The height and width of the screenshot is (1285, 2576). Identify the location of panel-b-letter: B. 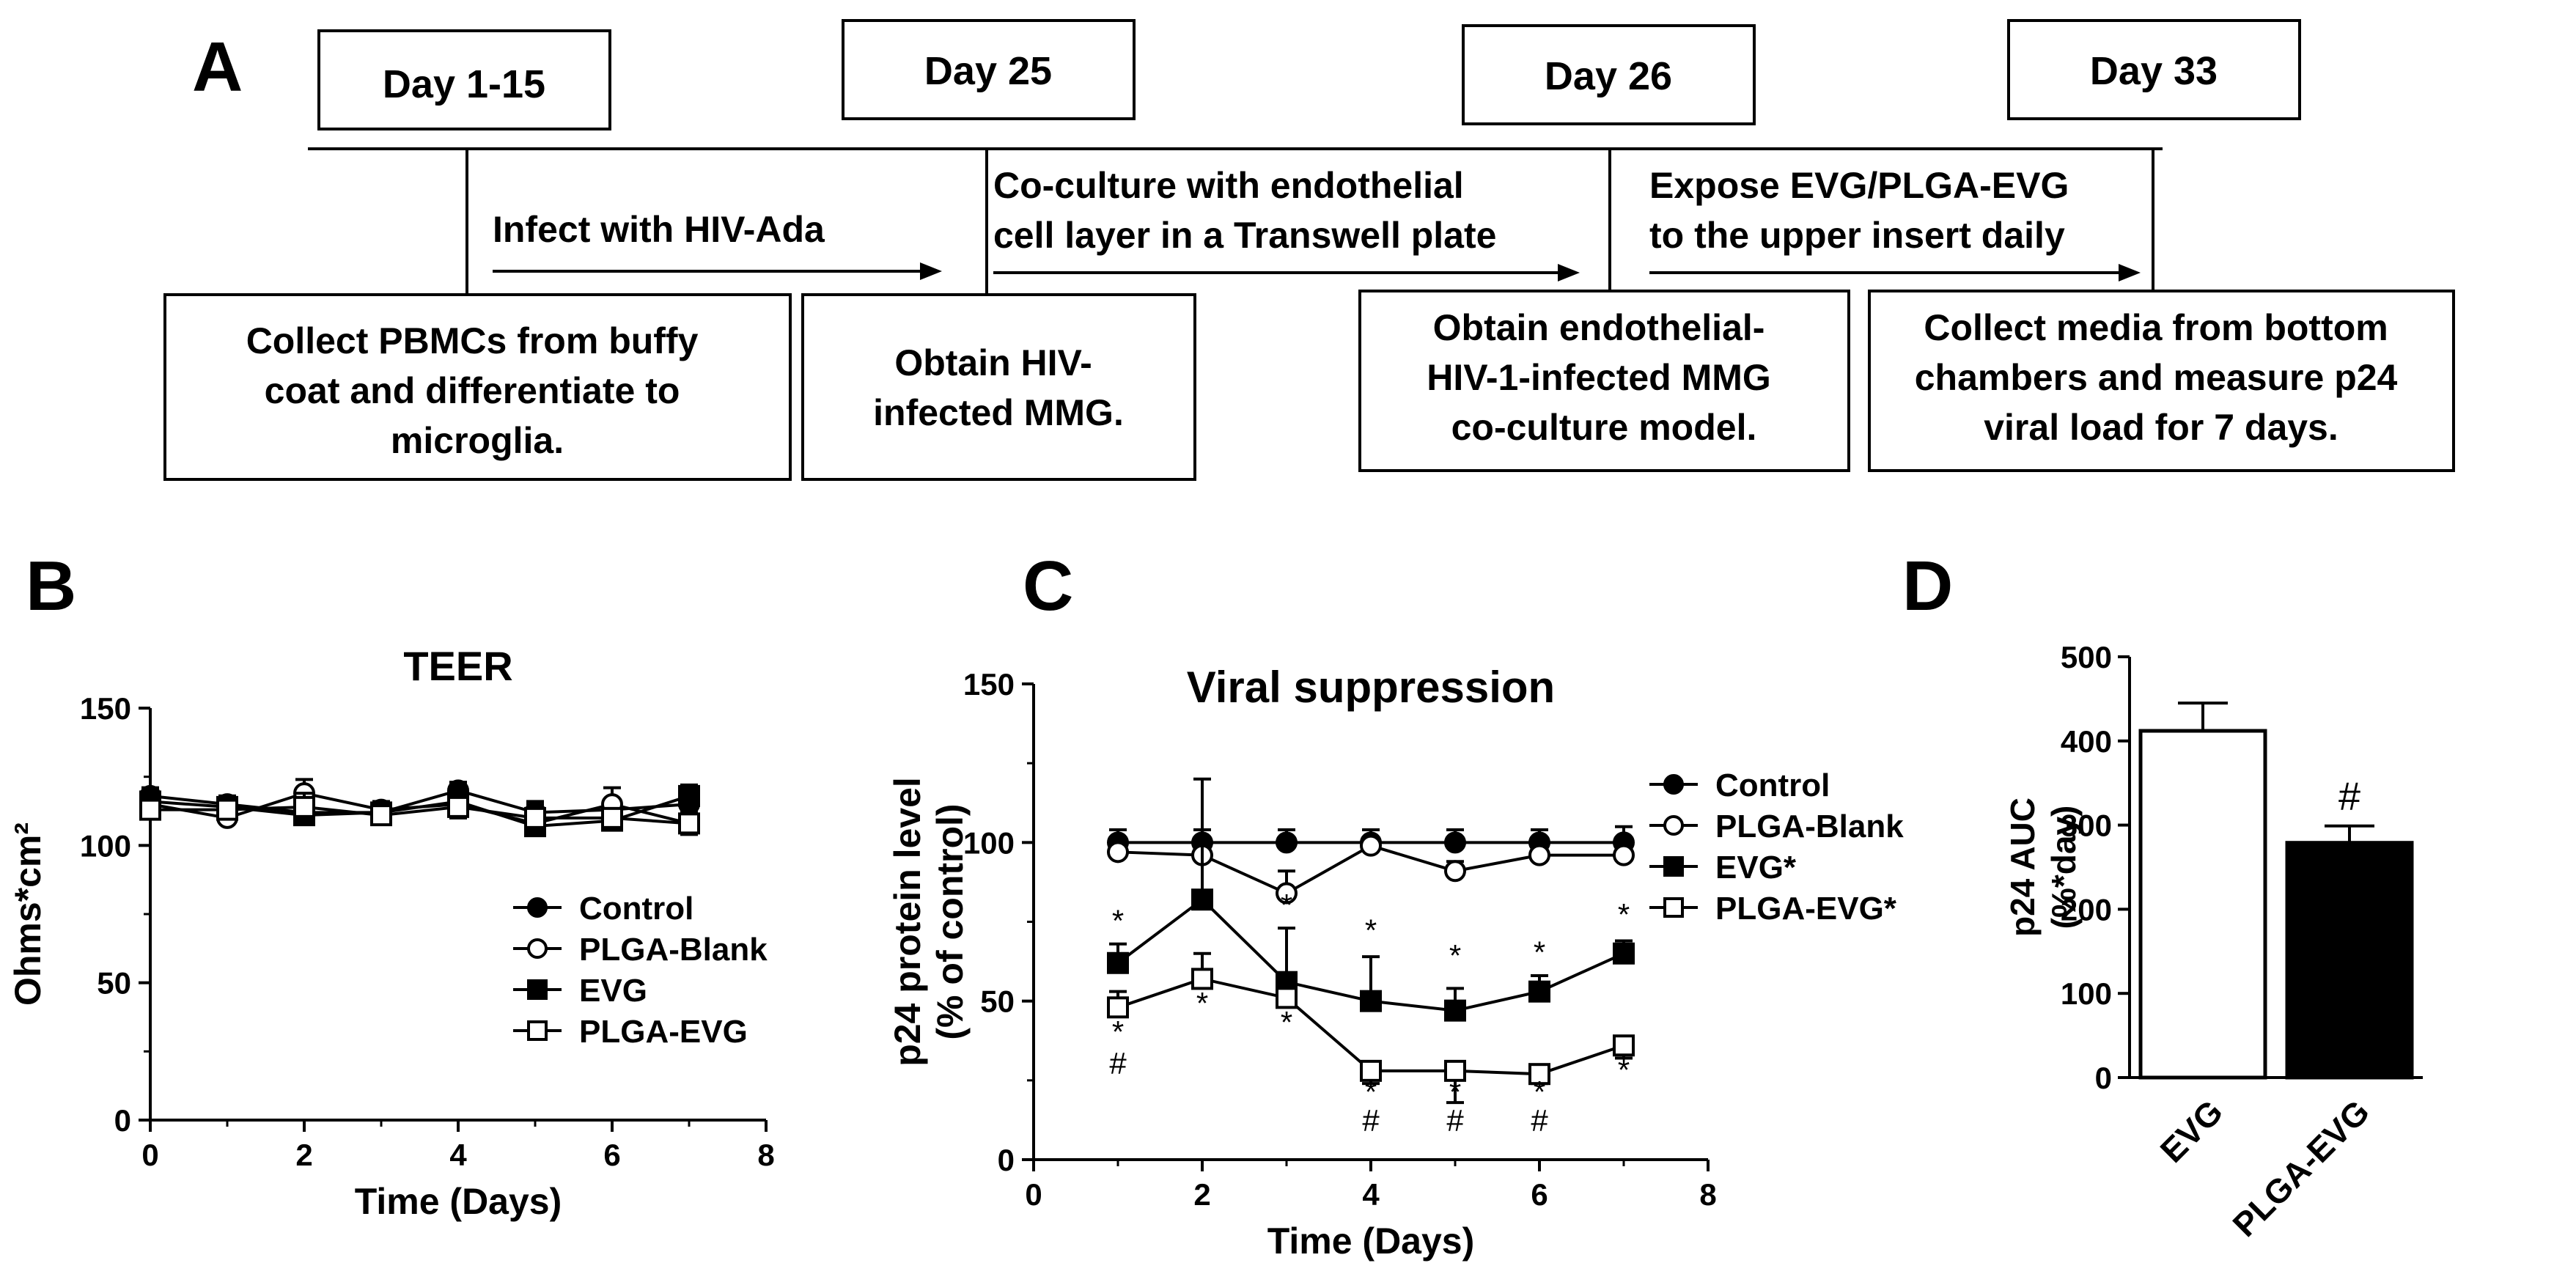
(51, 586).